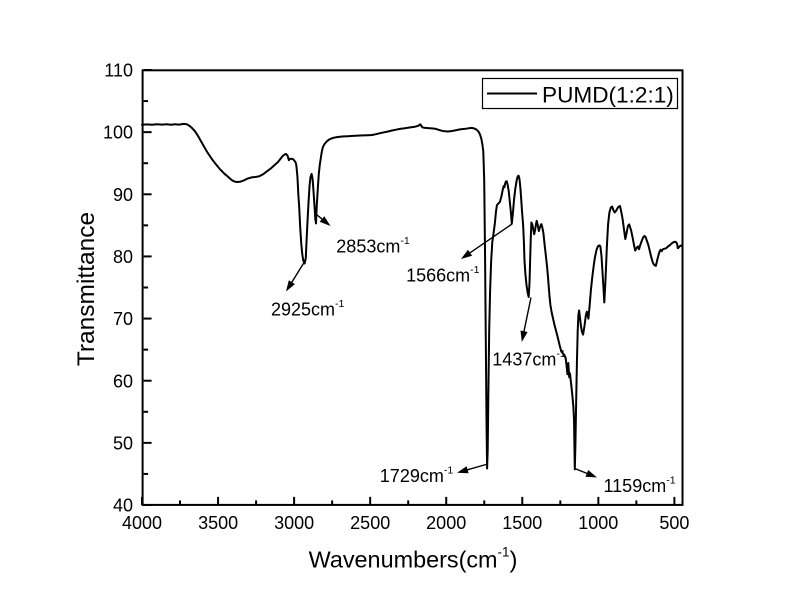 The width and height of the screenshot is (792, 606). Describe the element at coordinates (370, 523) in the screenshot. I see `svg-text: 2500` at that location.